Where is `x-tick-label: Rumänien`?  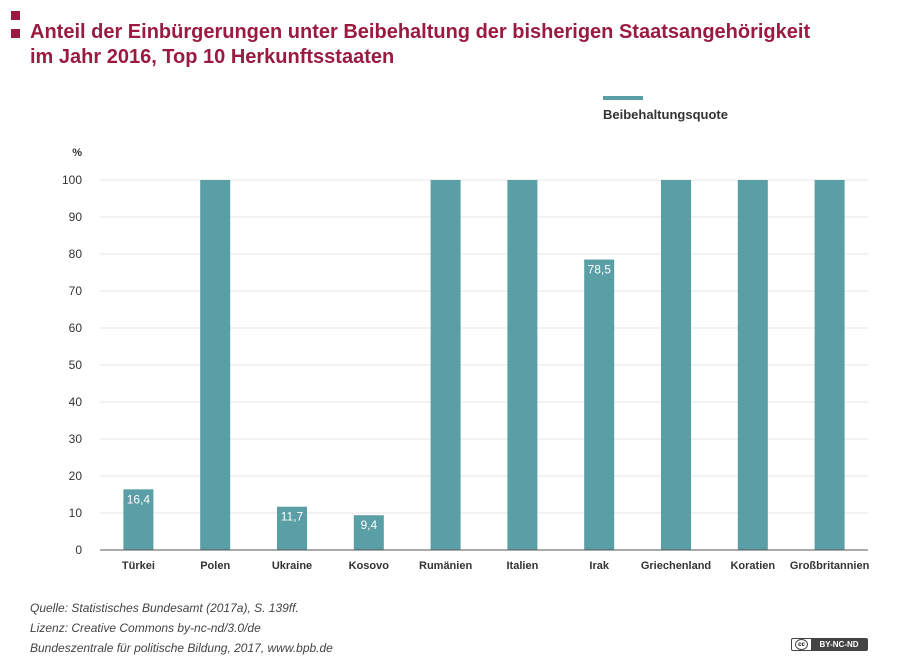
x-tick-label: Rumänien is located at coordinates (445, 566).